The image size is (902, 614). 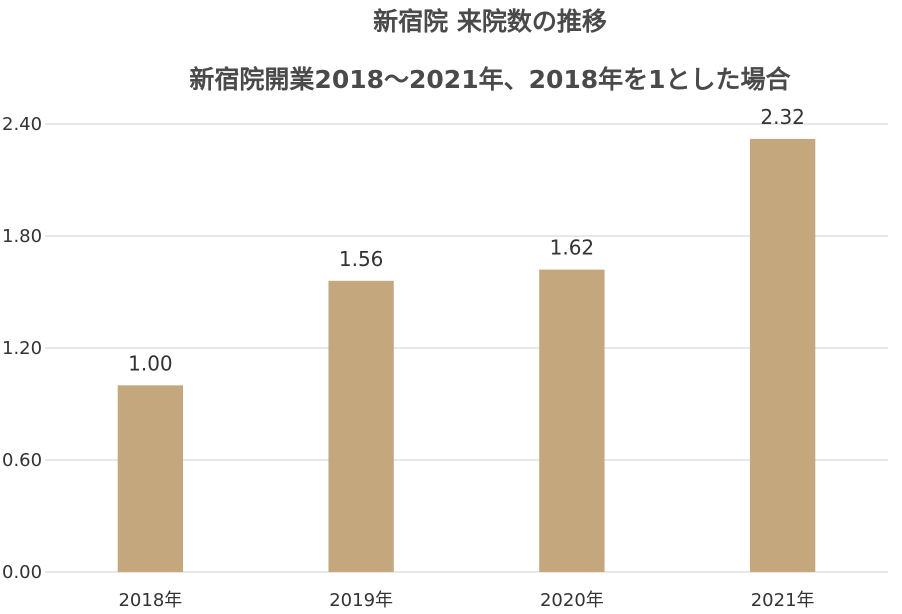 What do you see at coordinates (572, 600) in the screenshot?
I see `x-tick-label: 2020年` at bounding box center [572, 600].